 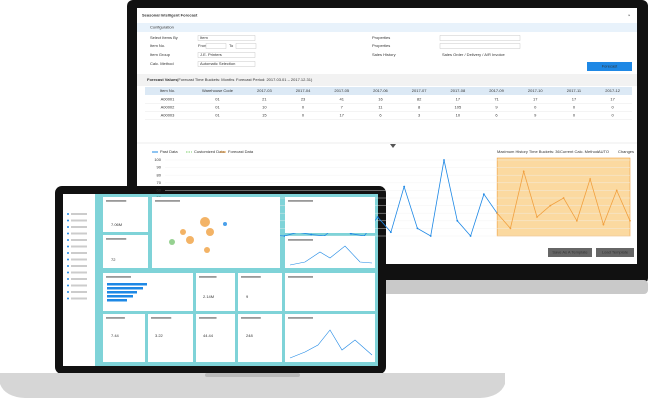 What do you see at coordinates (458, 107) in the screenshot?
I see `table-cell: 105` at bounding box center [458, 107].